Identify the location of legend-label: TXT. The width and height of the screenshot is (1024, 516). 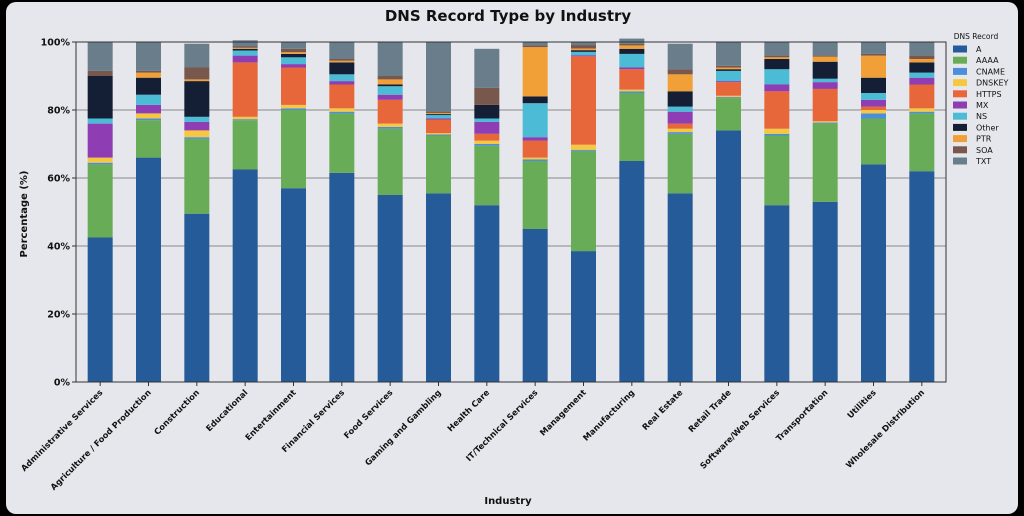
(983, 161).